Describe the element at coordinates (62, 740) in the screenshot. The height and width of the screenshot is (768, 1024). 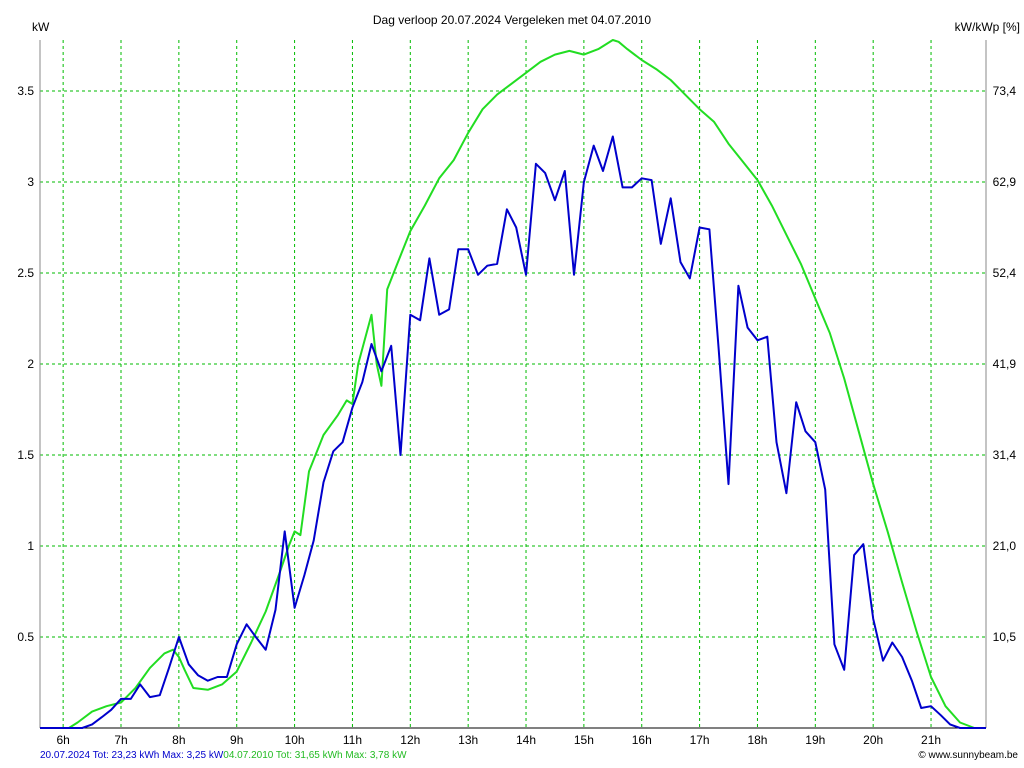
I see `x-tick-label: 6h` at that location.